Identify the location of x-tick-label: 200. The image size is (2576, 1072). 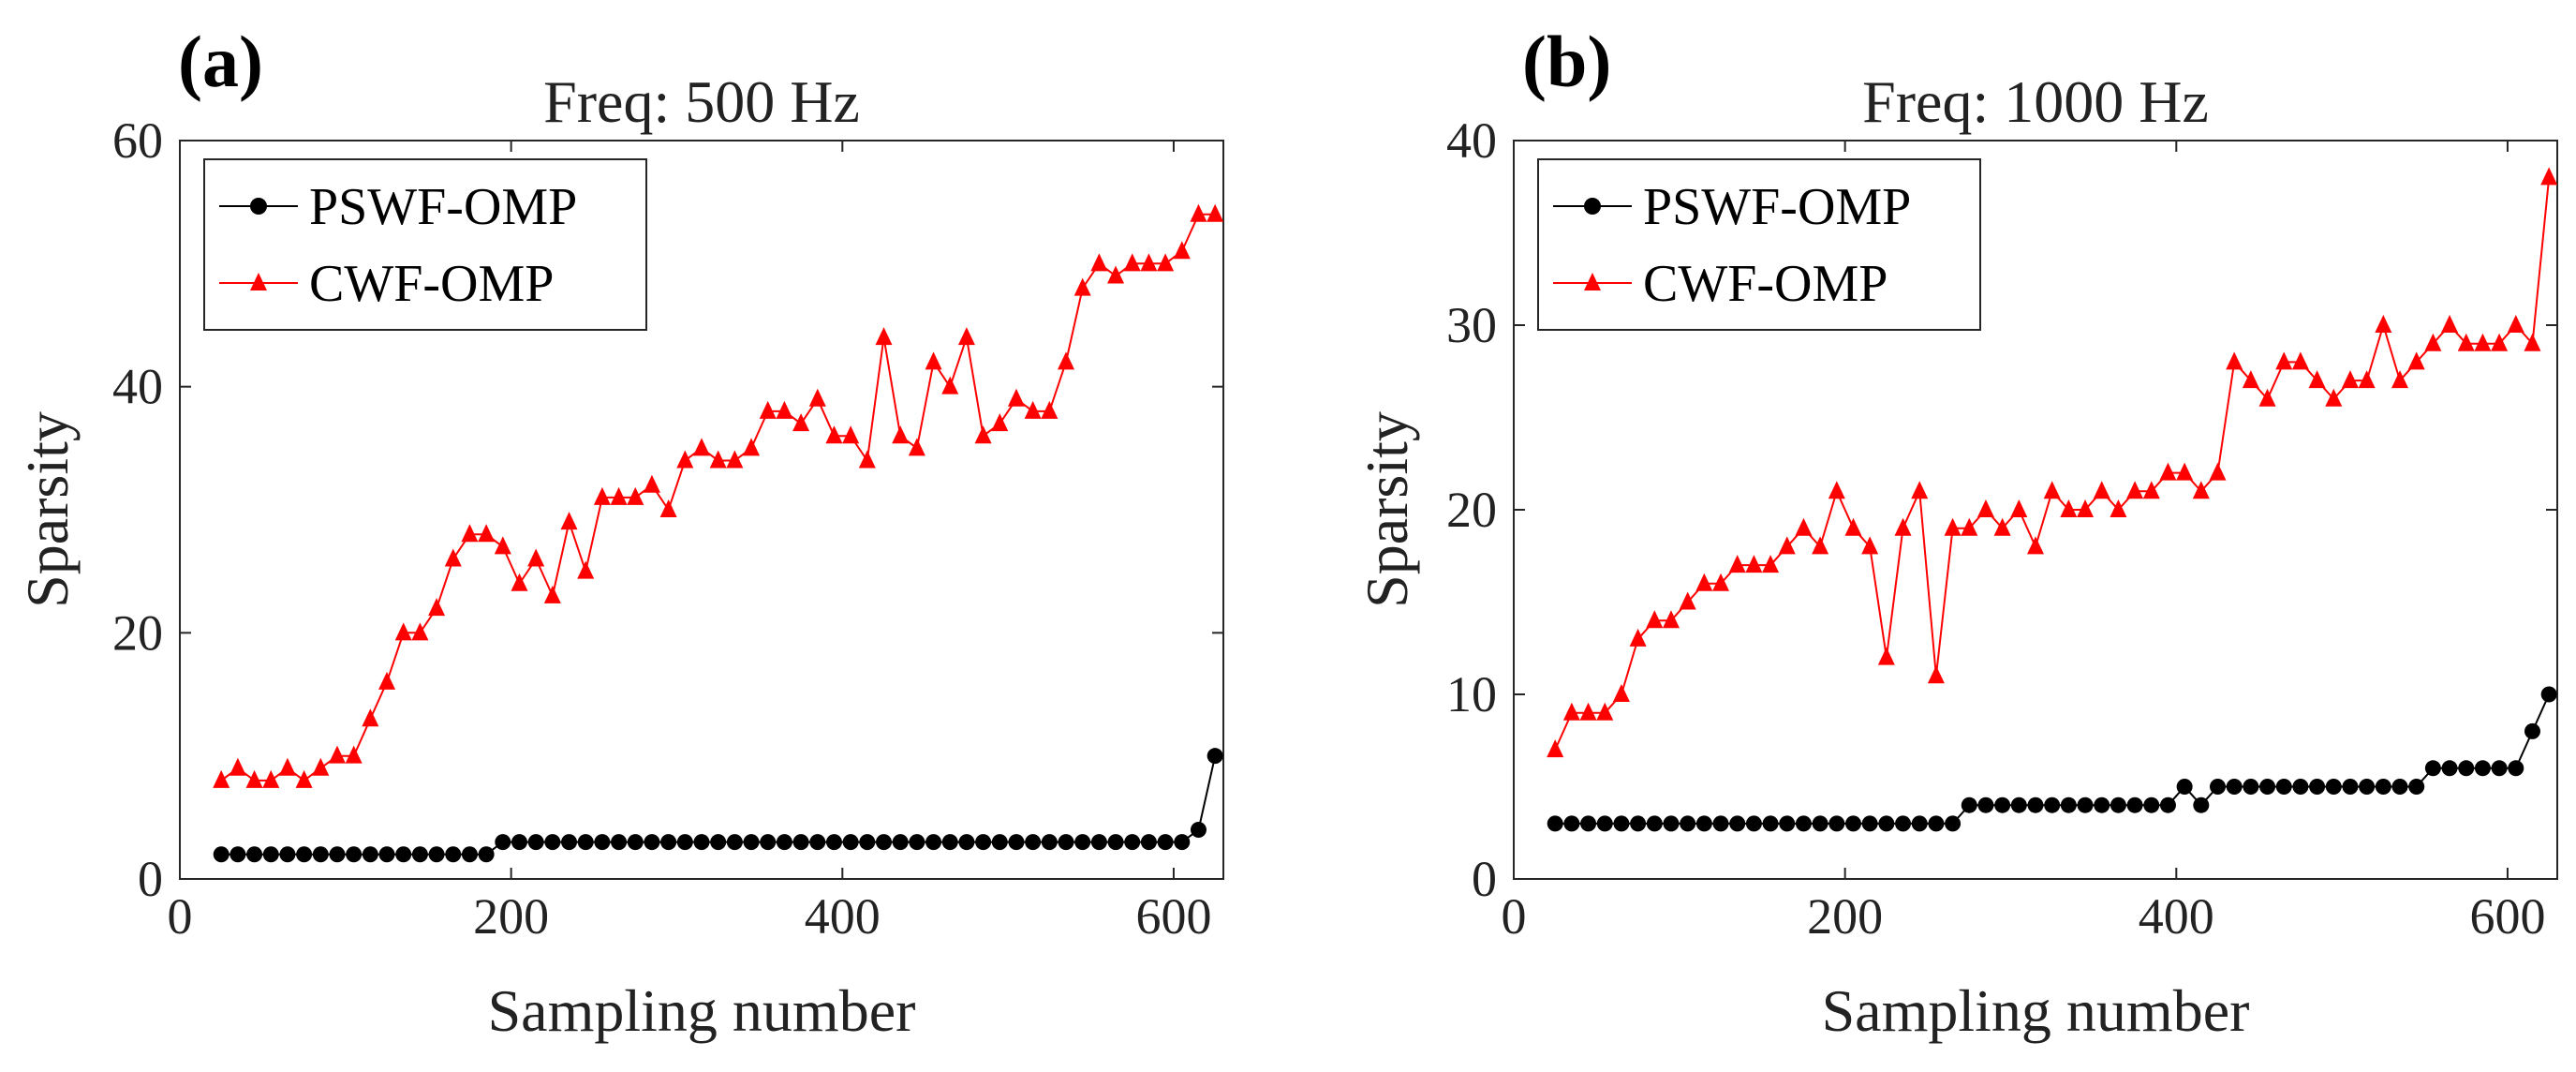
(1845, 916).